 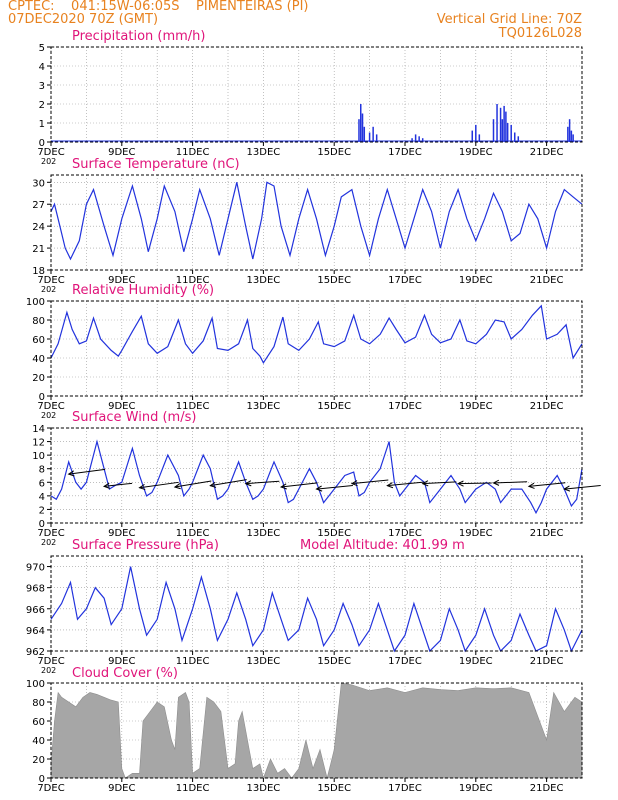 I want to click on rh-line, so click(x=316, y=334).